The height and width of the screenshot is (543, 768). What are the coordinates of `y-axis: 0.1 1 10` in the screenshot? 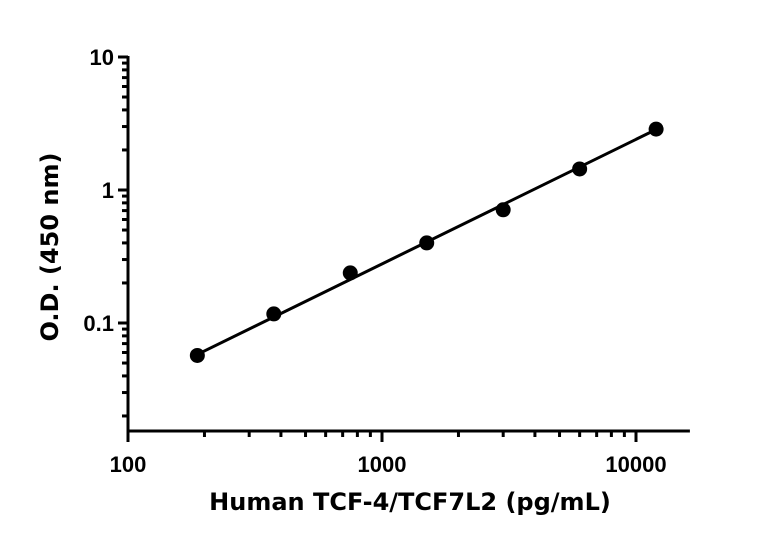 It's located at (106, 243).